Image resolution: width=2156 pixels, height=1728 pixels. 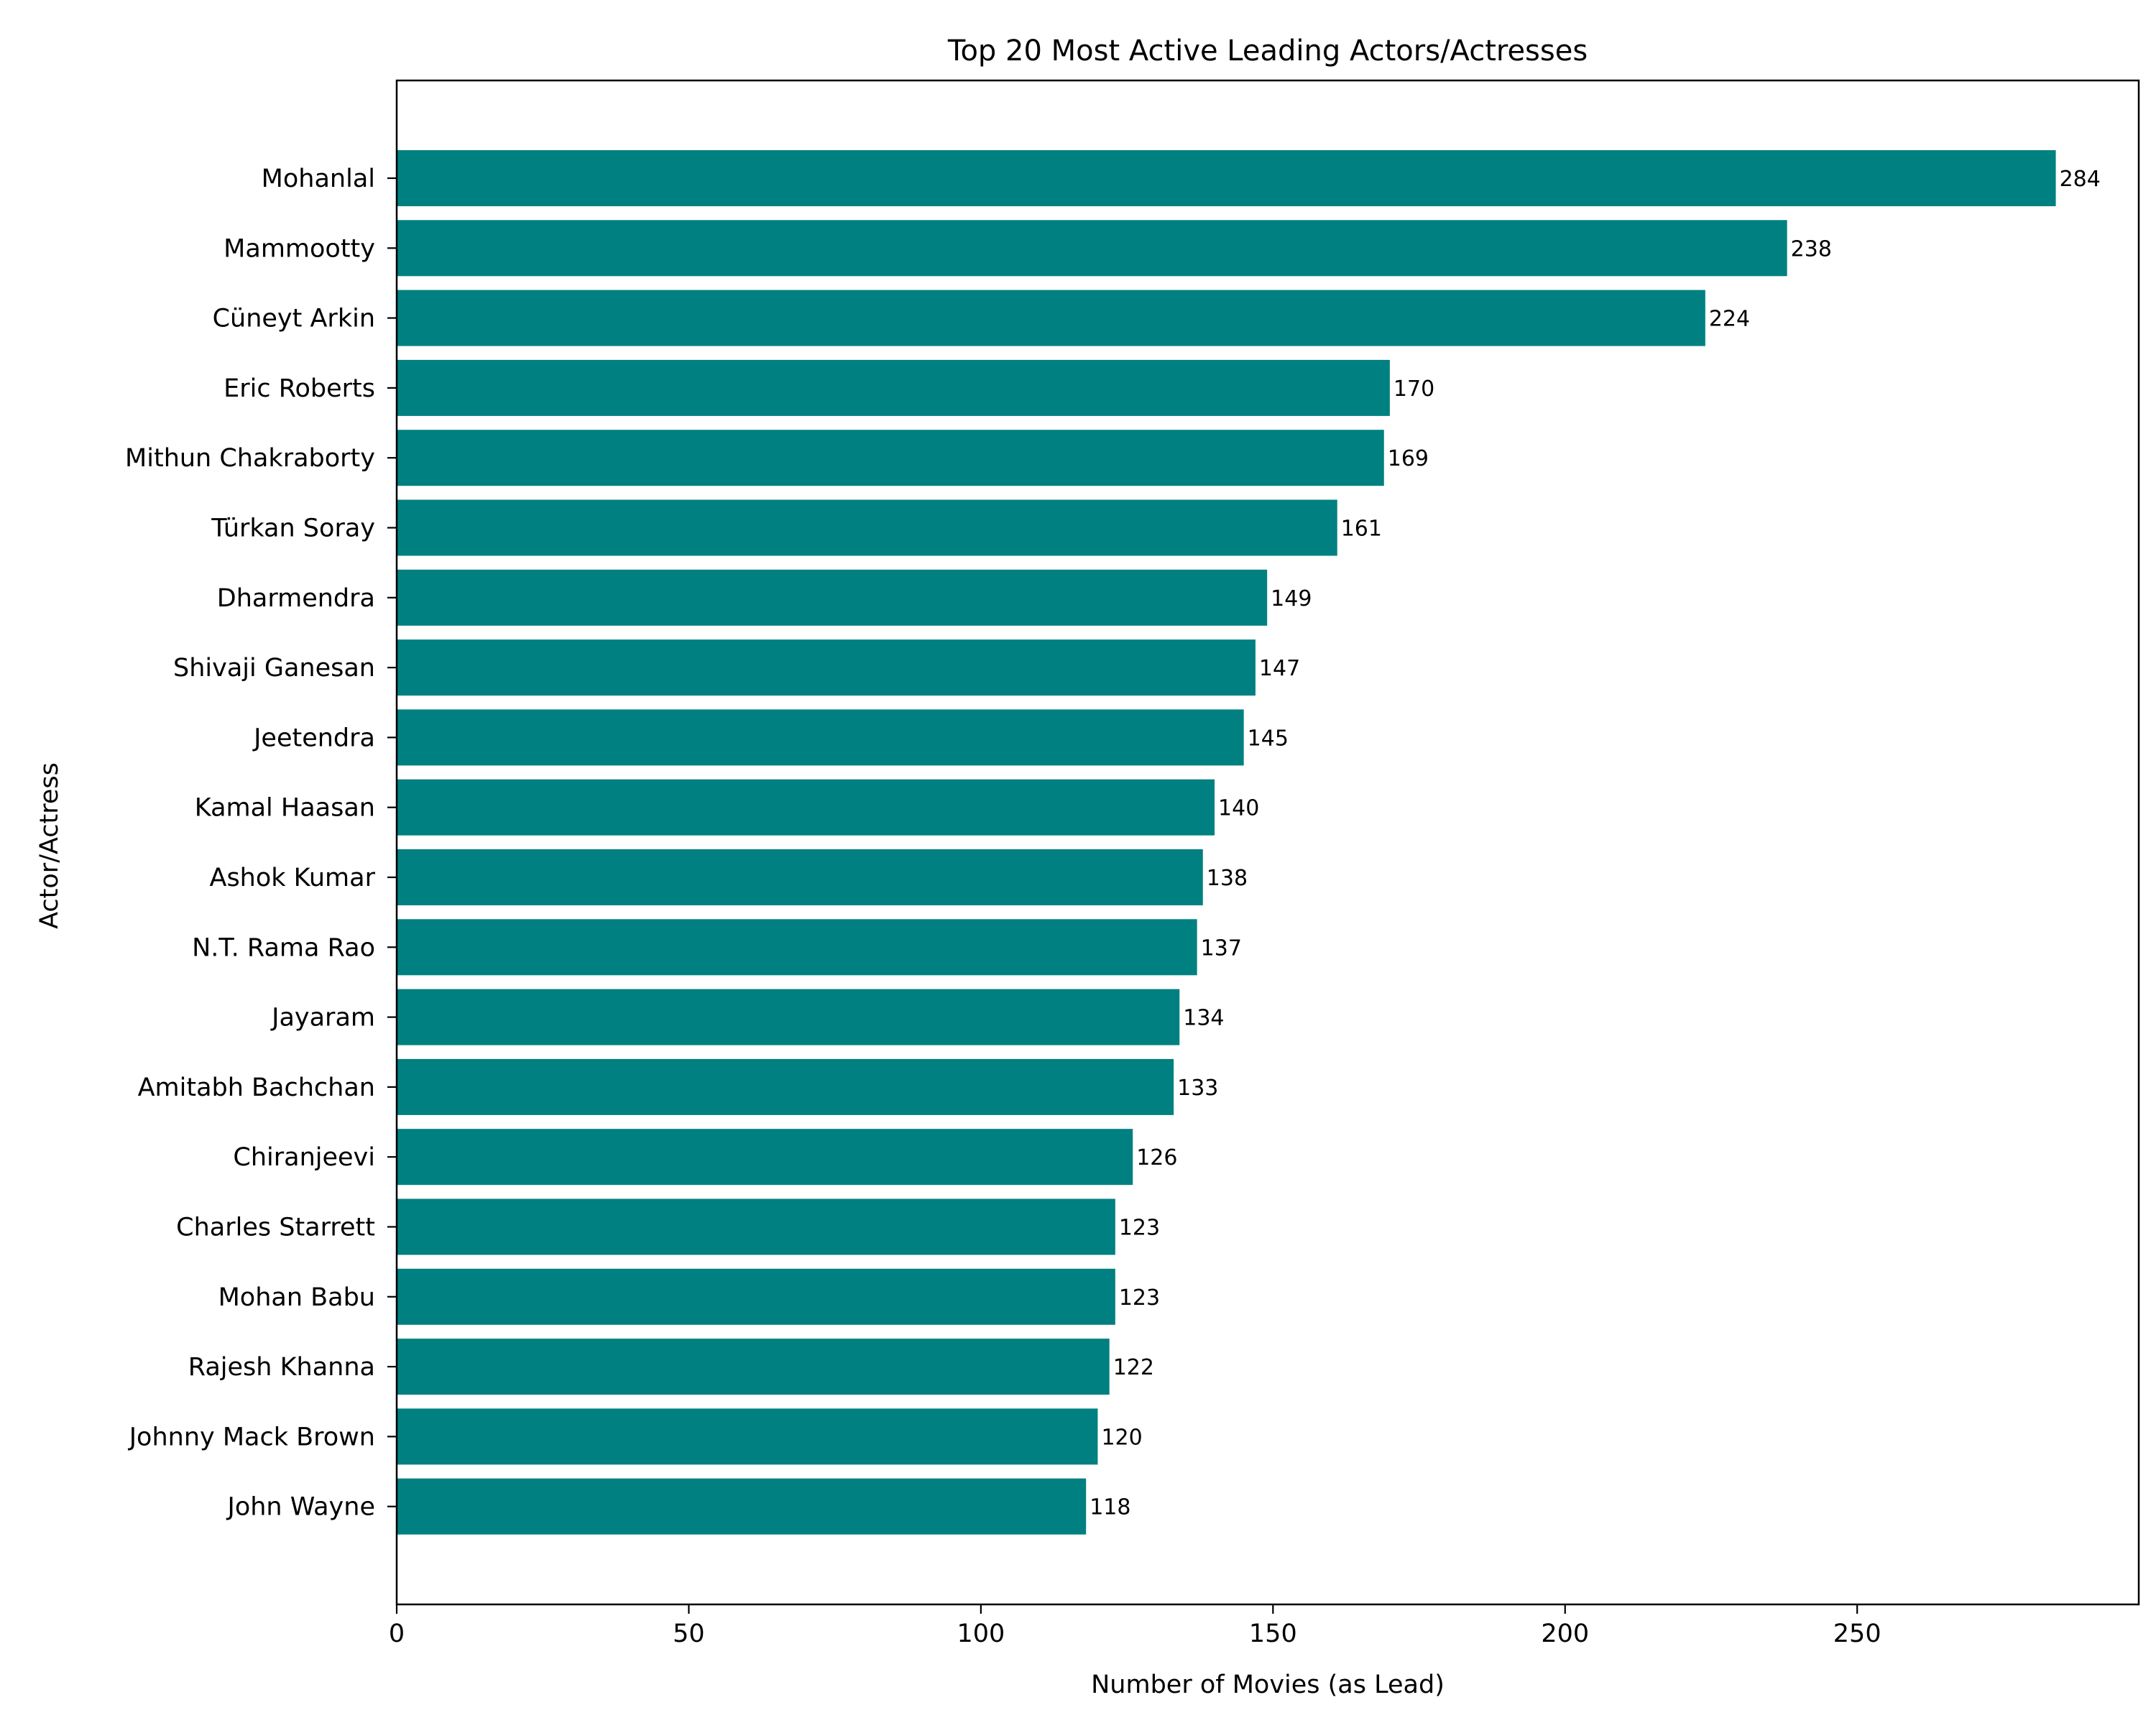 What do you see at coordinates (250, 459) in the screenshot?
I see `y-tick-label: Mithun Chakraborty` at bounding box center [250, 459].